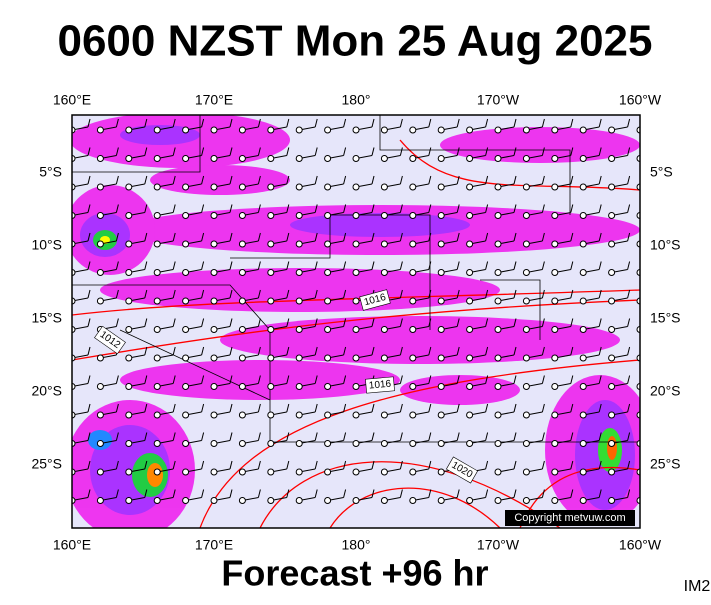 The height and width of the screenshot is (605, 711). I want to click on lat-label-right: 25°S, so click(665, 464).